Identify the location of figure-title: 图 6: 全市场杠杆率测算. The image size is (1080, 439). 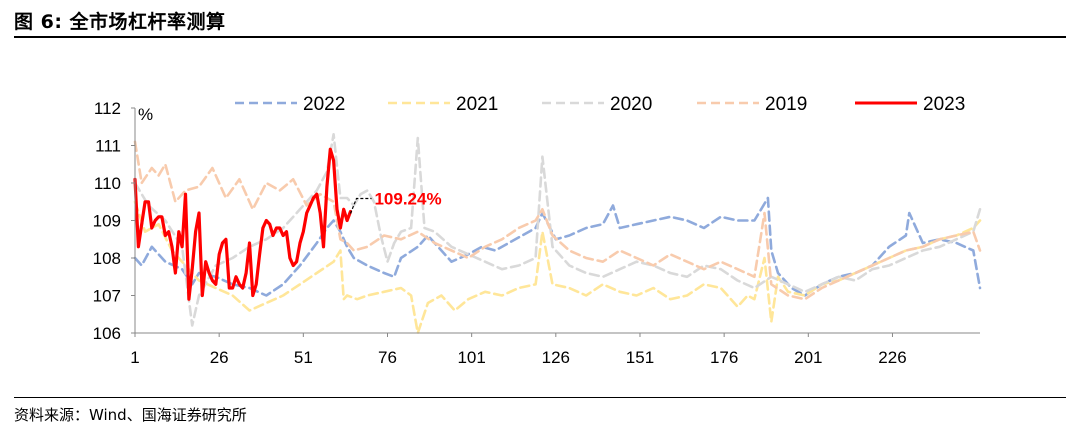
(120, 22).